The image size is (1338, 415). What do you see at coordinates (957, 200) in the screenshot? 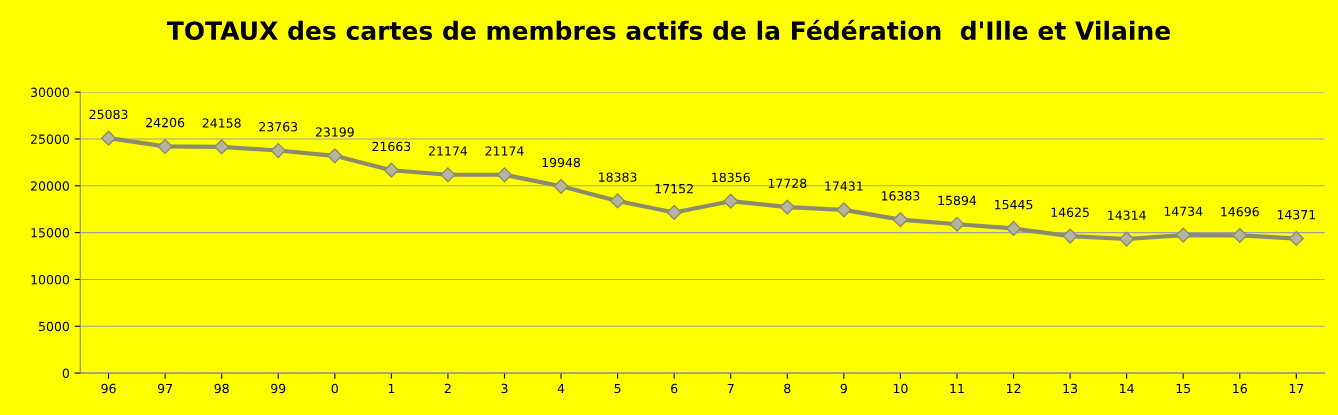
I see `data-label: 15894` at bounding box center [957, 200].